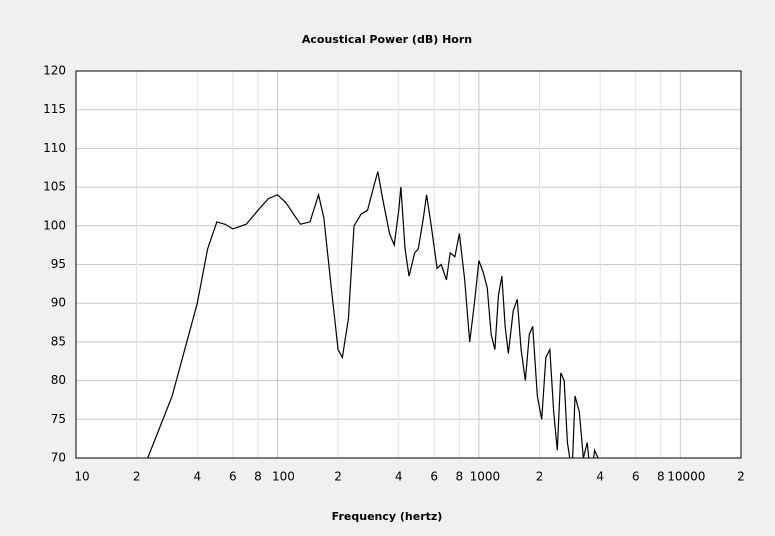  I want to click on chart-title: Acoustical Power (dB) Horn, so click(387, 39).